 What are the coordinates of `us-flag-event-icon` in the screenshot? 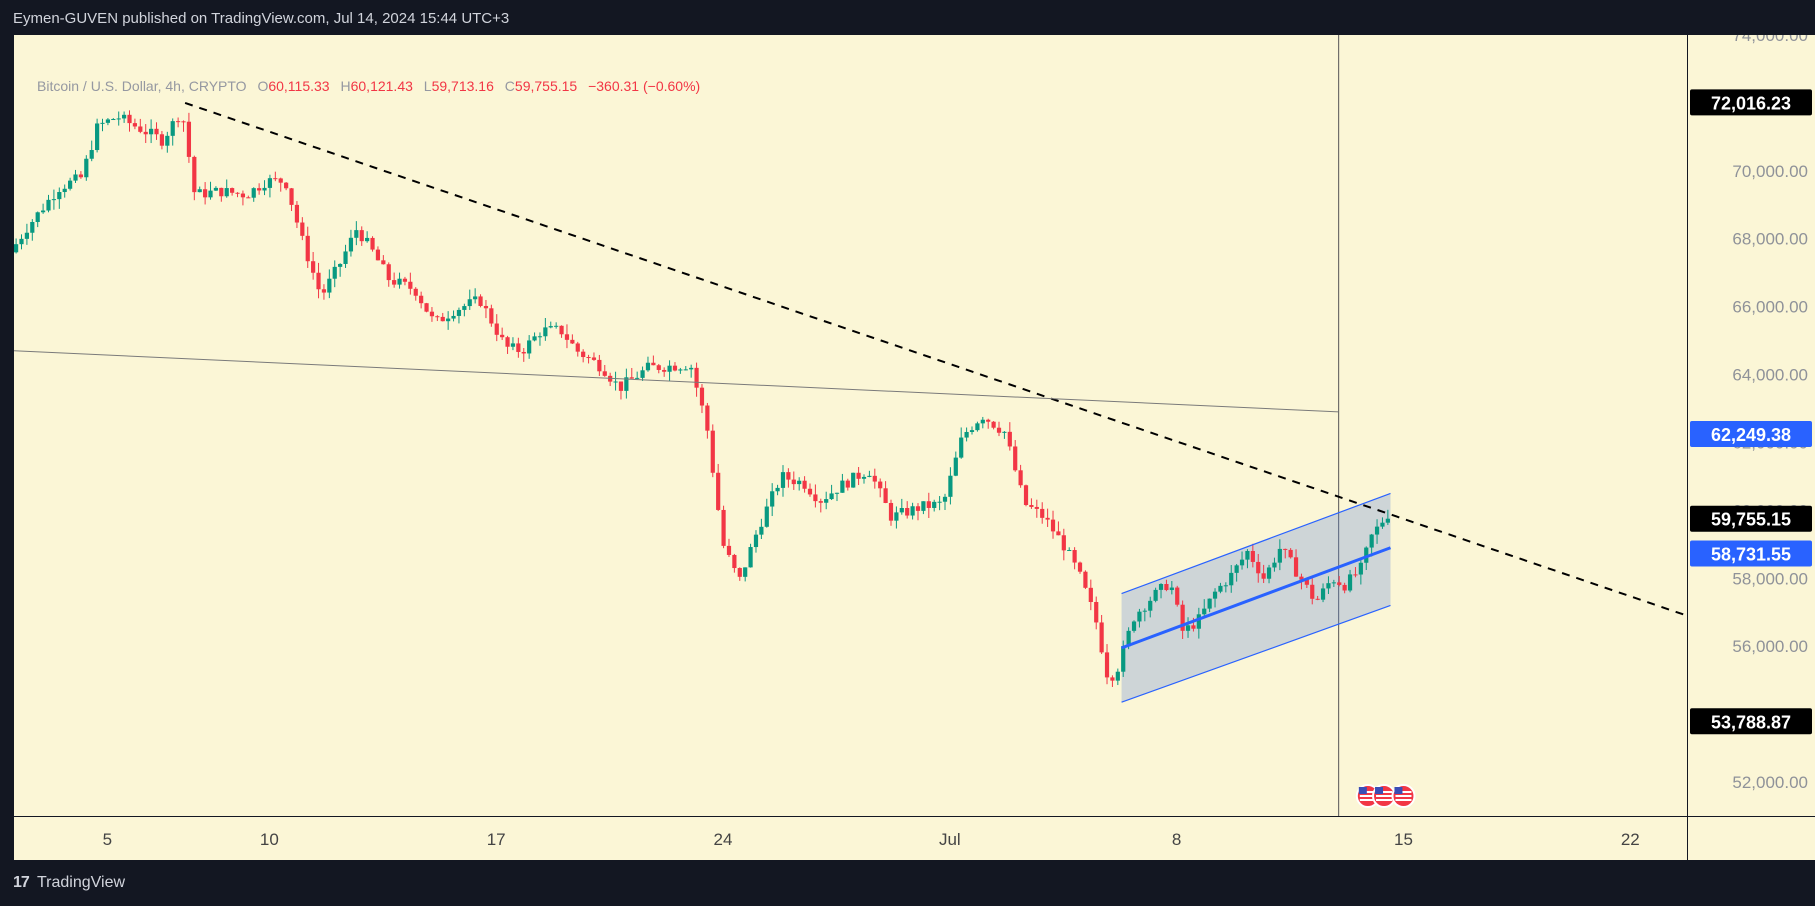 It's located at (1367, 796).